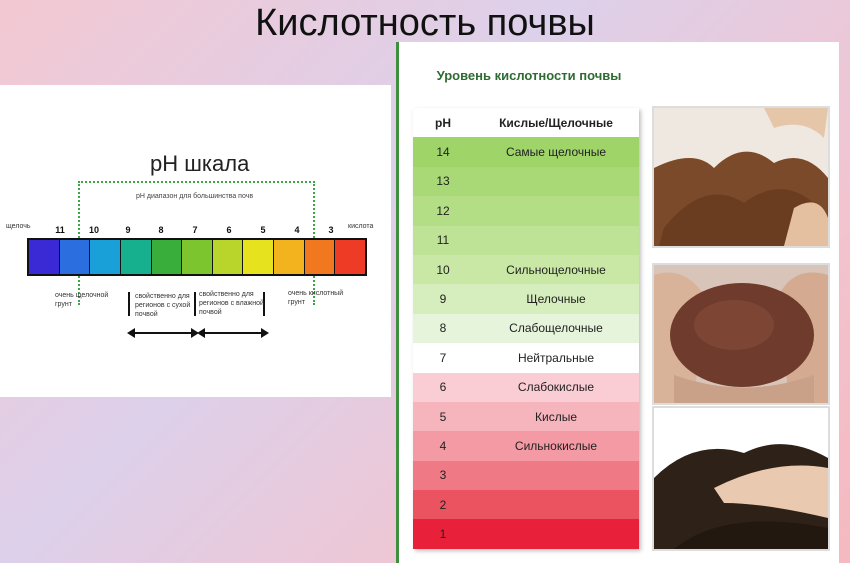  What do you see at coordinates (163, 305) in the screenshot?
I see `note-dry-regions: свойственно для регионов с сухой почвой` at bounding box center [163, 305].